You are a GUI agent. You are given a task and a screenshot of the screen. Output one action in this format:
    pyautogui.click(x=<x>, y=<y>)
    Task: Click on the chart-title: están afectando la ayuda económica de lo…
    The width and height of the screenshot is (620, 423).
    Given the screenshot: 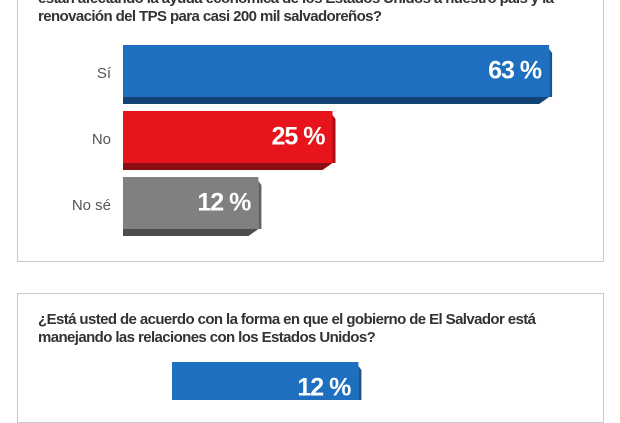 What is the action you would take?
    pyautogui.click(x=296, y=12)
    